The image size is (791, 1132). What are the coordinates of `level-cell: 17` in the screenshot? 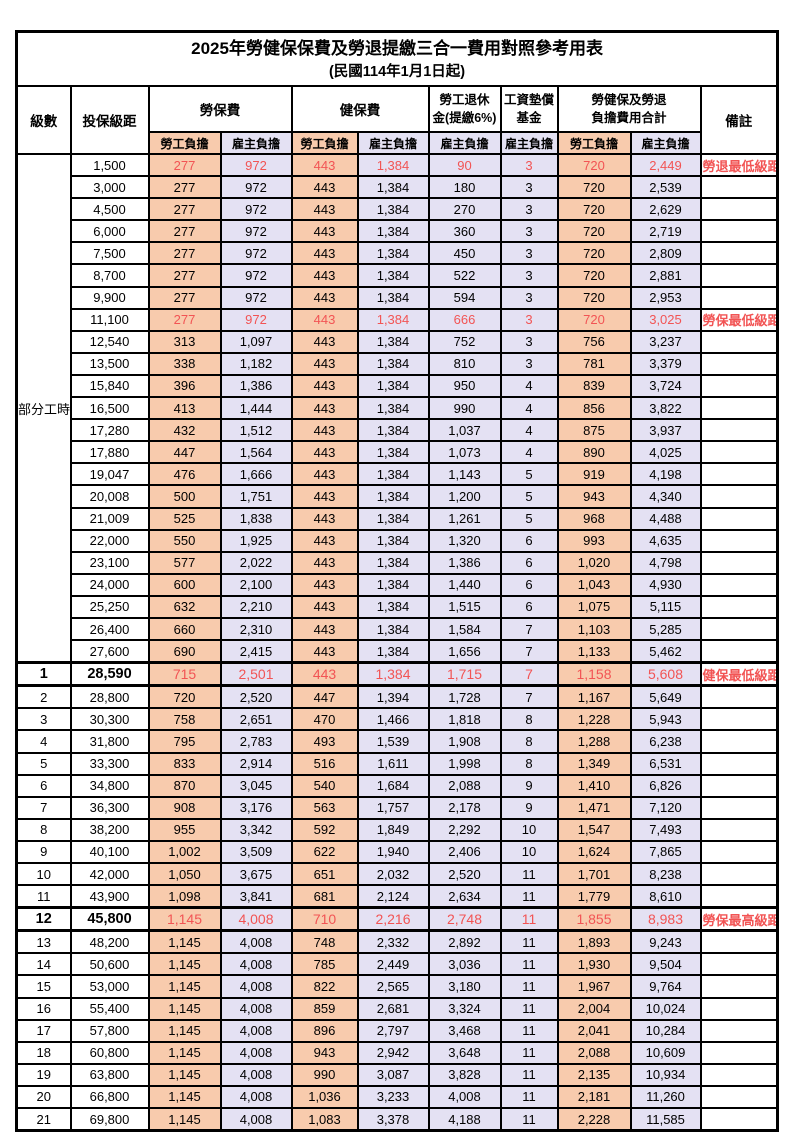 It's located at (43, 1030).